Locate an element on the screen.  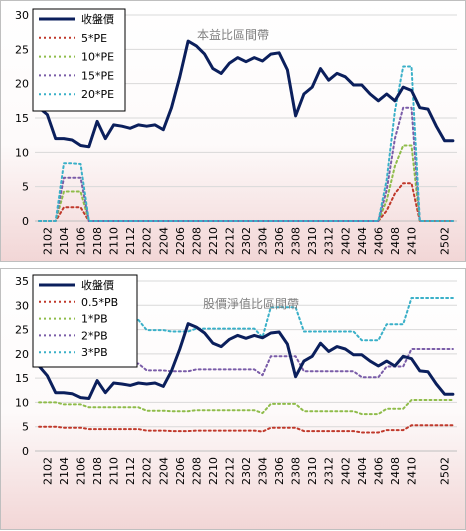
legend-box is located at coordinates (79, 60).